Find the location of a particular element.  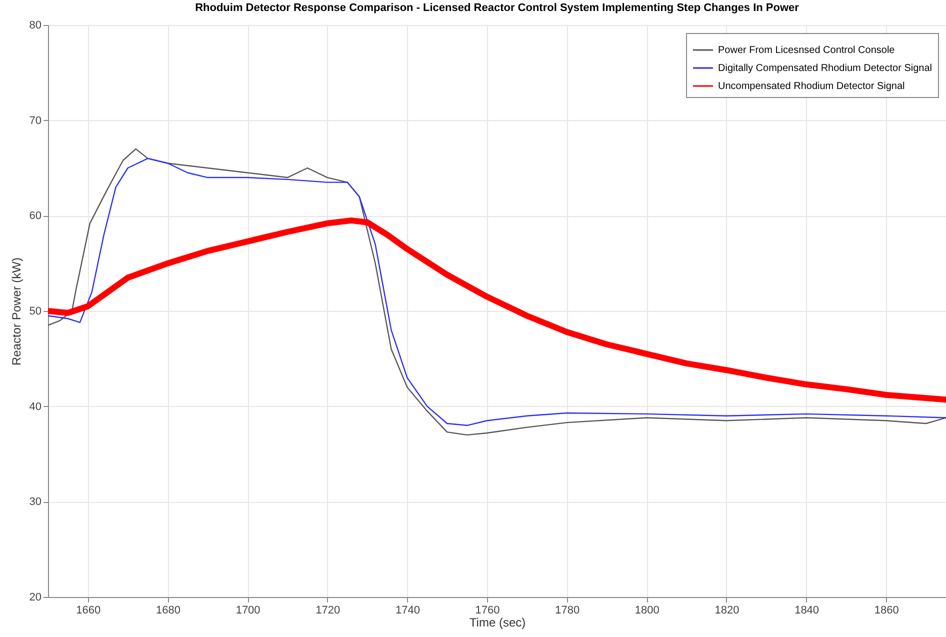

x-tick-label: 1860 is located at coordinates (886, 610).